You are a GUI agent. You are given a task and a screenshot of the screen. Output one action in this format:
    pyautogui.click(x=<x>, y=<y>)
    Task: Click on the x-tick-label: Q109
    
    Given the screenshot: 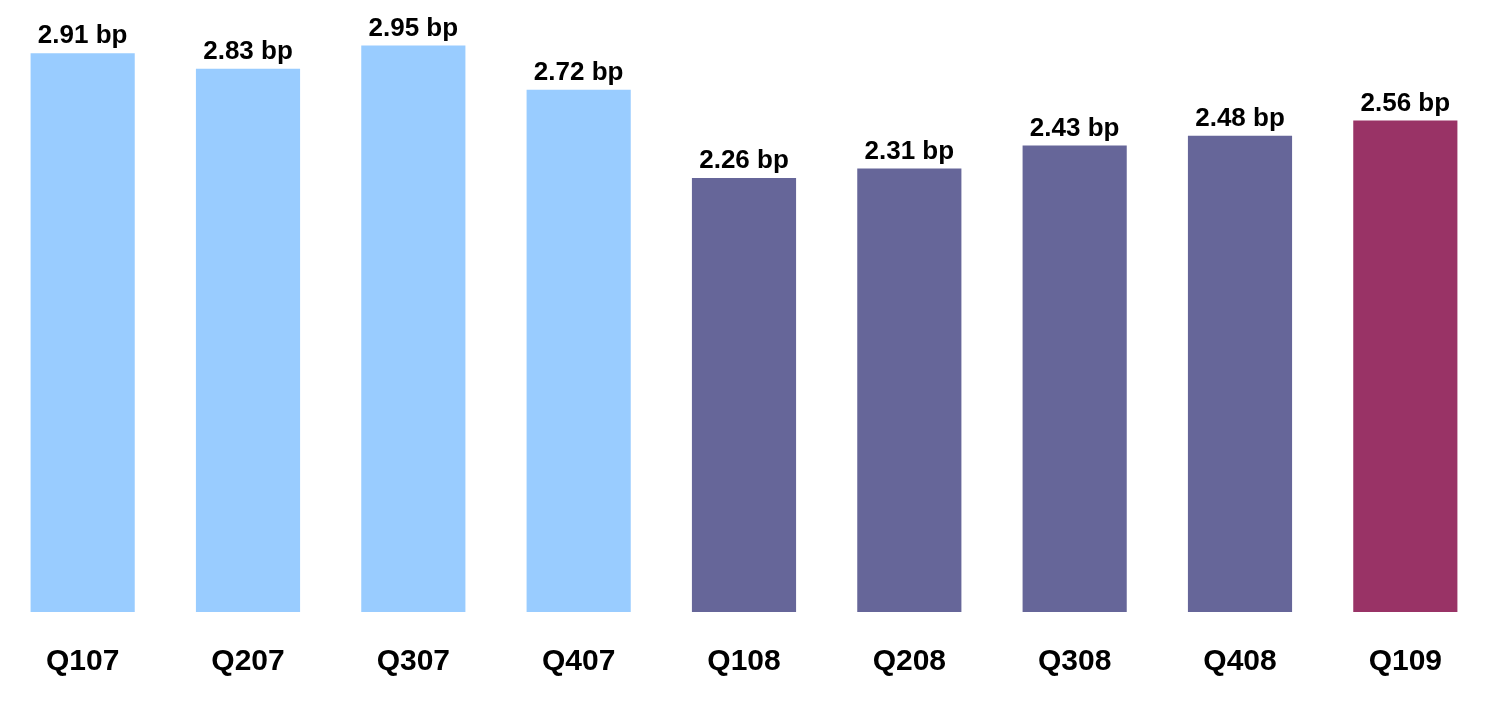 What is the action you would take?
    pyautogui.click(x=1405, y=660)
    